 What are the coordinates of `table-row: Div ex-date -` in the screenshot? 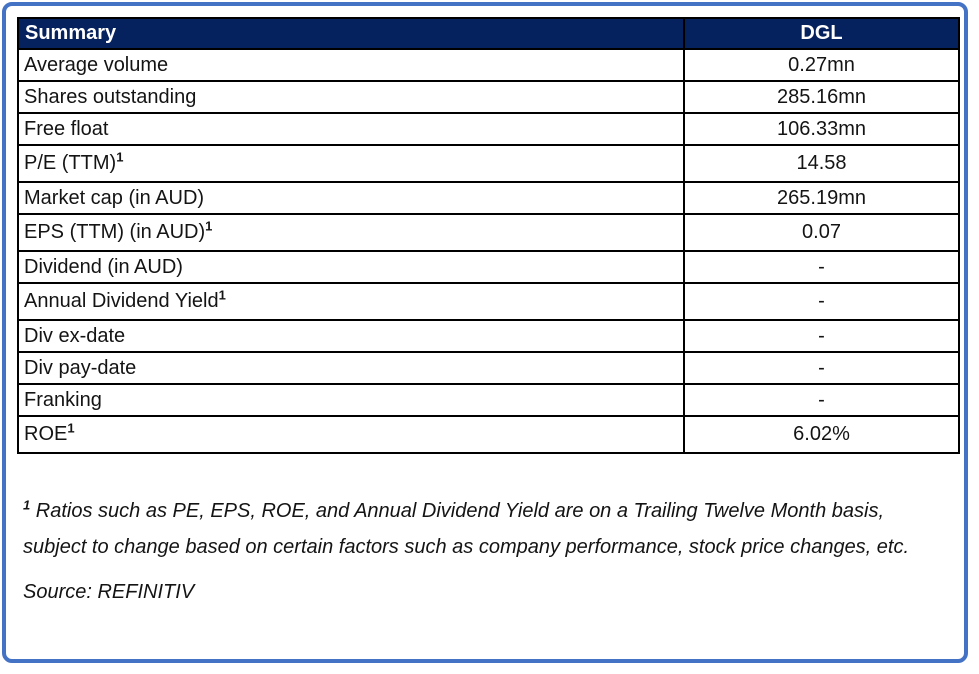 It's located at (488, 336).